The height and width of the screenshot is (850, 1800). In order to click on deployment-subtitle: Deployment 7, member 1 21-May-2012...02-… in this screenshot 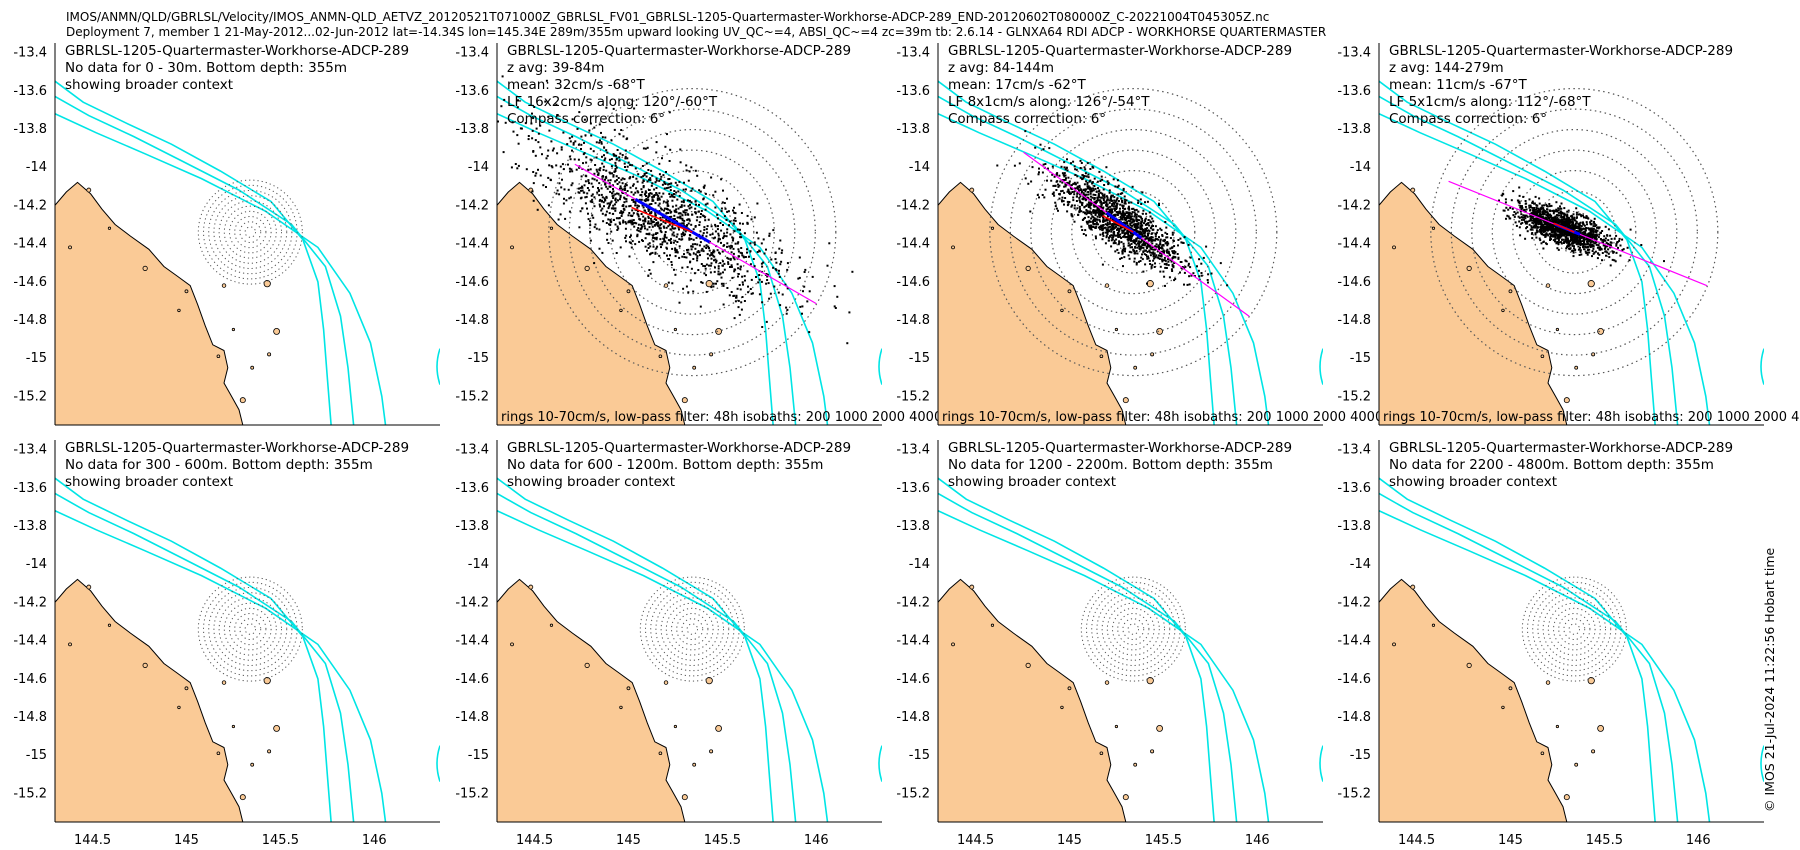, I will do `click(696, 32)`.